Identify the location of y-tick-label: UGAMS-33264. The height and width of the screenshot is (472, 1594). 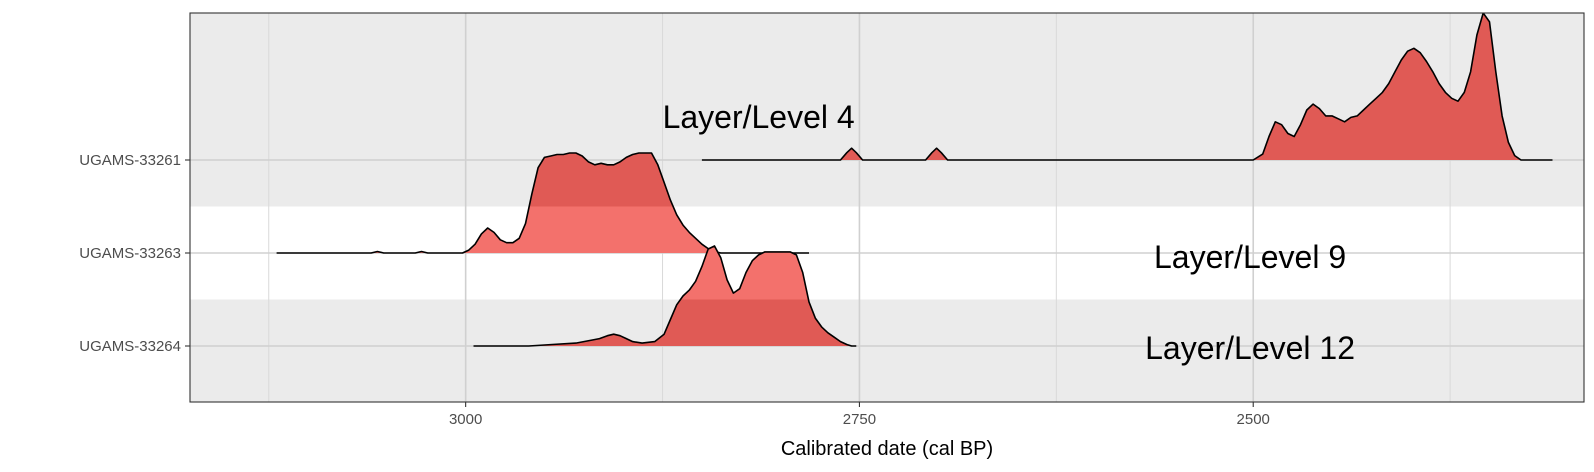
(130, 346).